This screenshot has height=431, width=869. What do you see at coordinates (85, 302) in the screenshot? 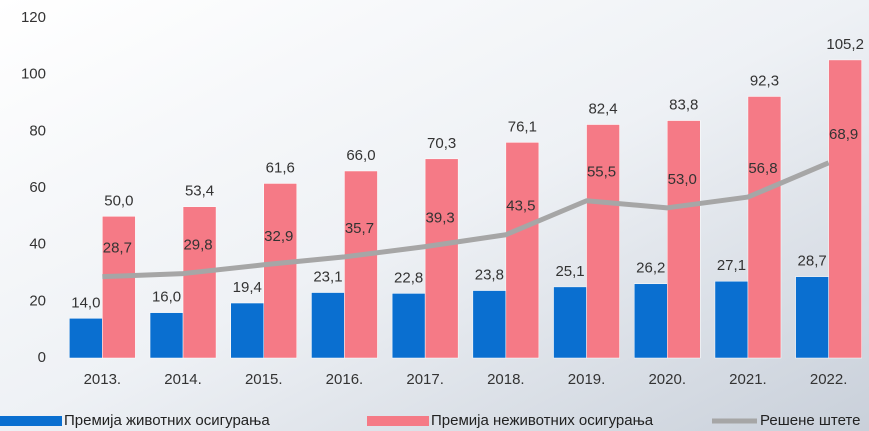
I see `data-label: 14,0` at bounding box center [85, 302].